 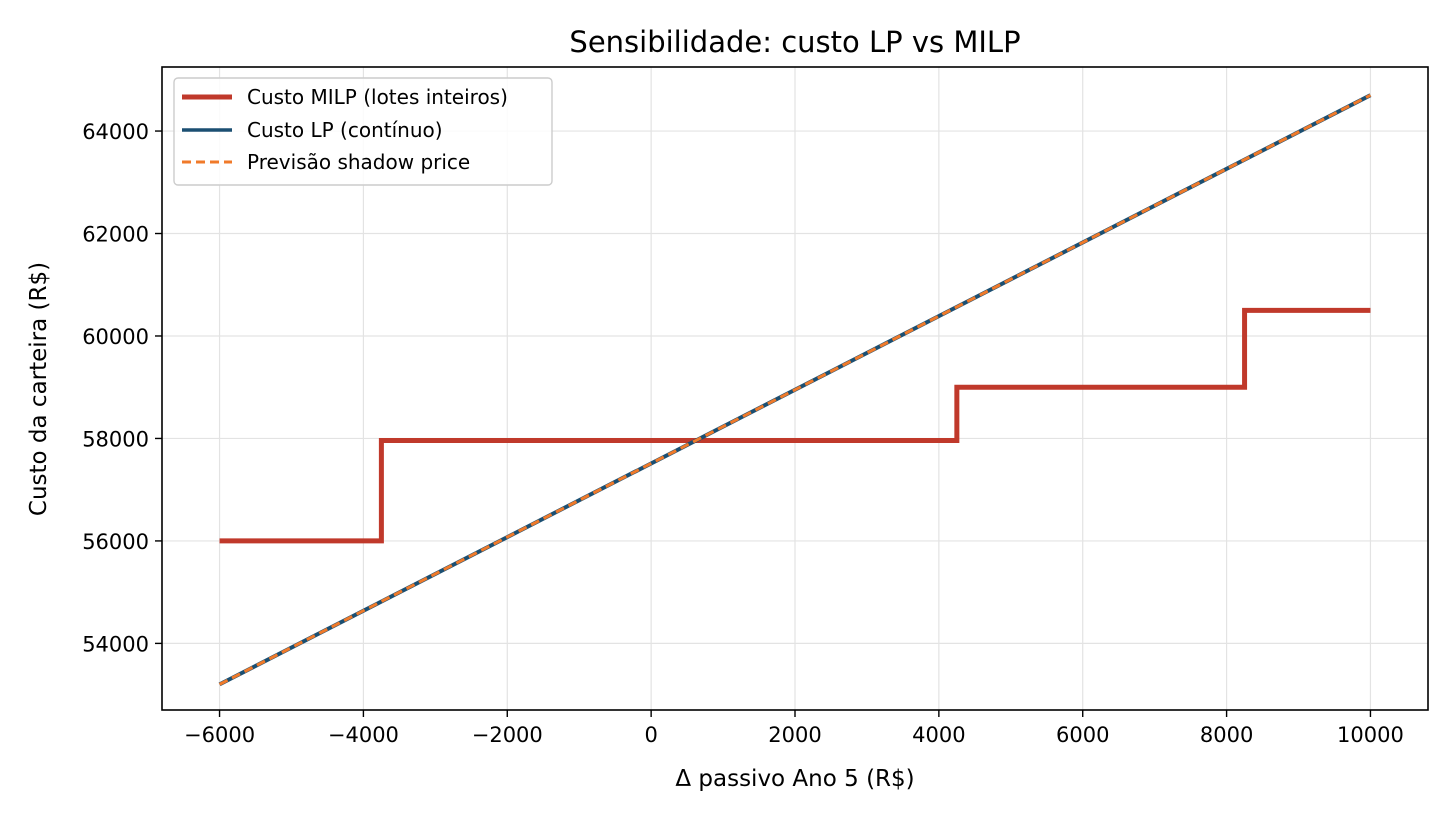 What do you see at coordinates (1226, 735) in the screenshot?
I see `x-tick-label: 8000` at bounding box center [1226, 735].